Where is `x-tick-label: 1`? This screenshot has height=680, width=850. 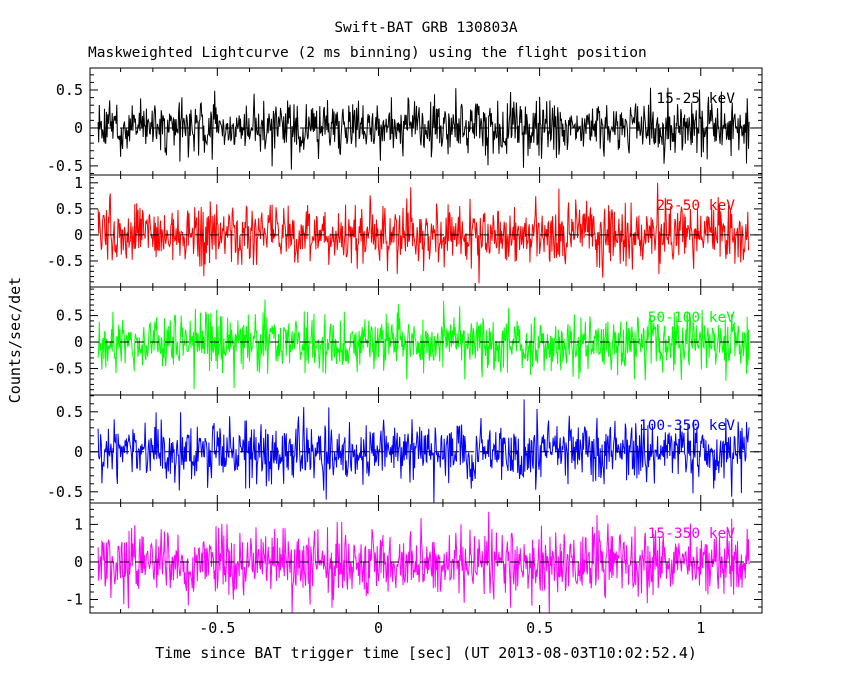
x-tick-label: 1 is located at coordinates (700, 628).